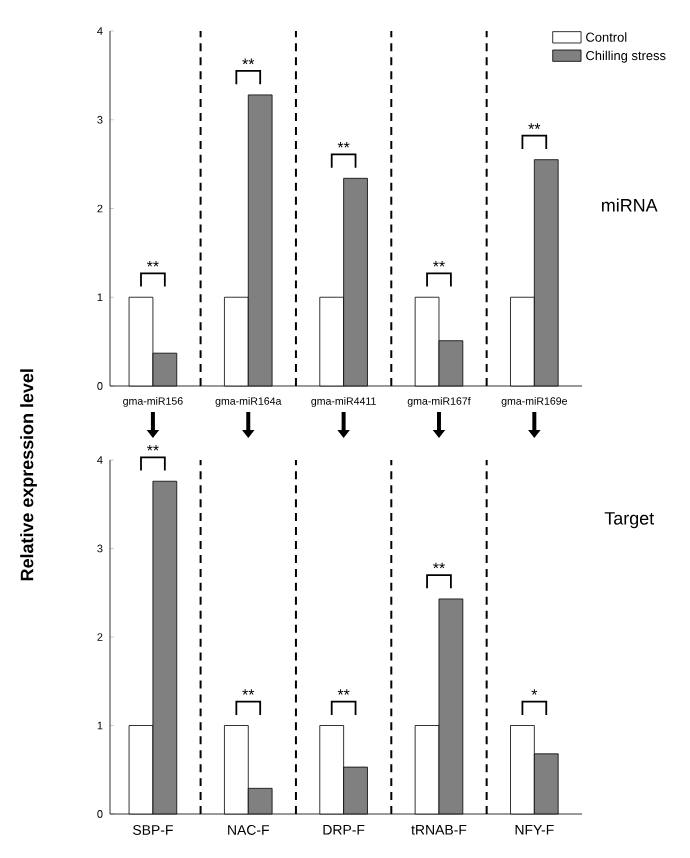  I want to click on text: Target, so click(629, 520).